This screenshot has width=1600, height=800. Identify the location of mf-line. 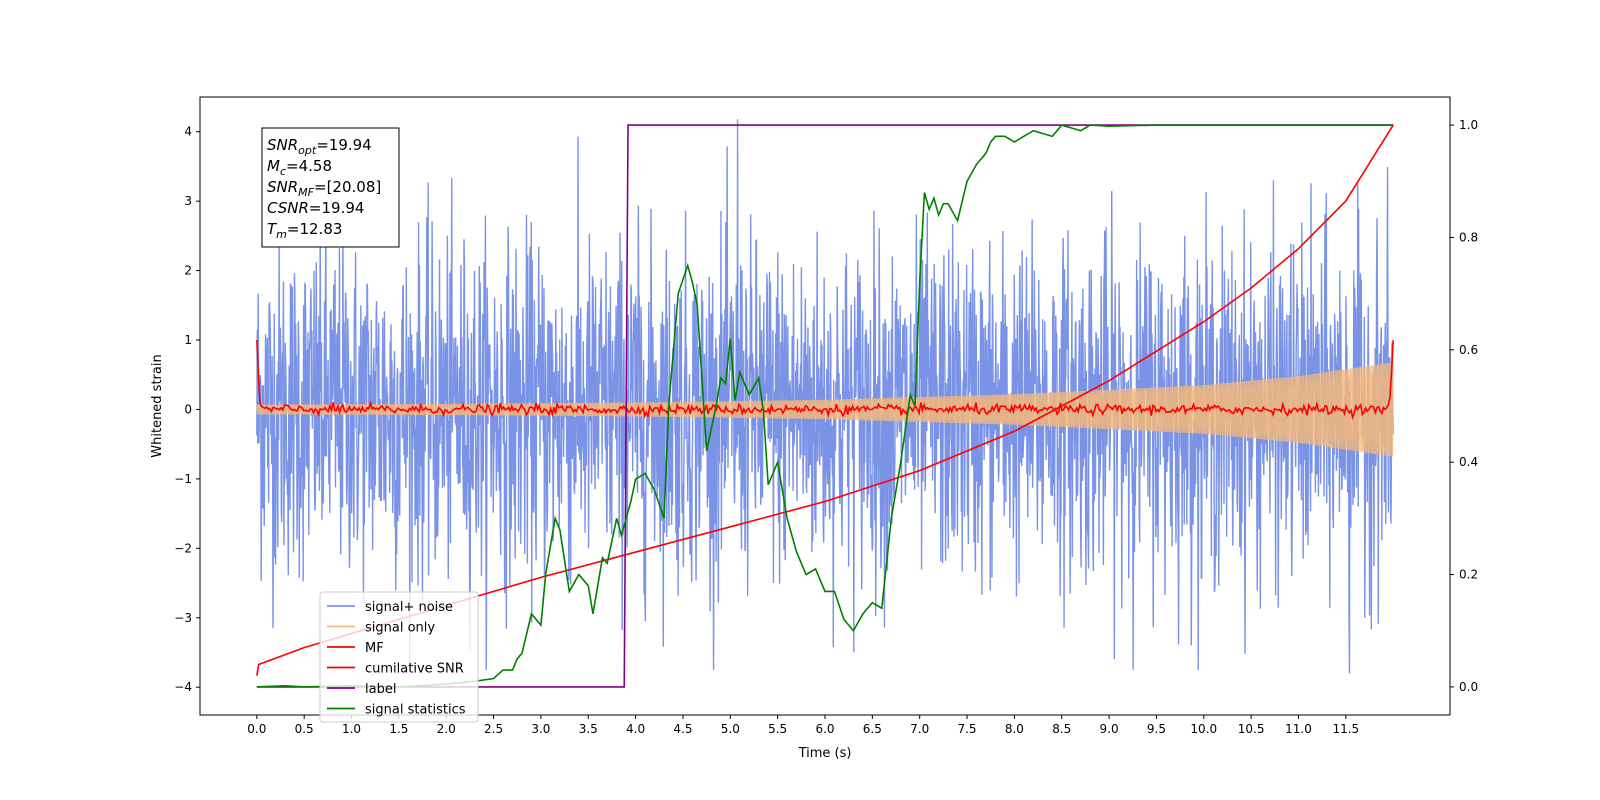
(825, 380).